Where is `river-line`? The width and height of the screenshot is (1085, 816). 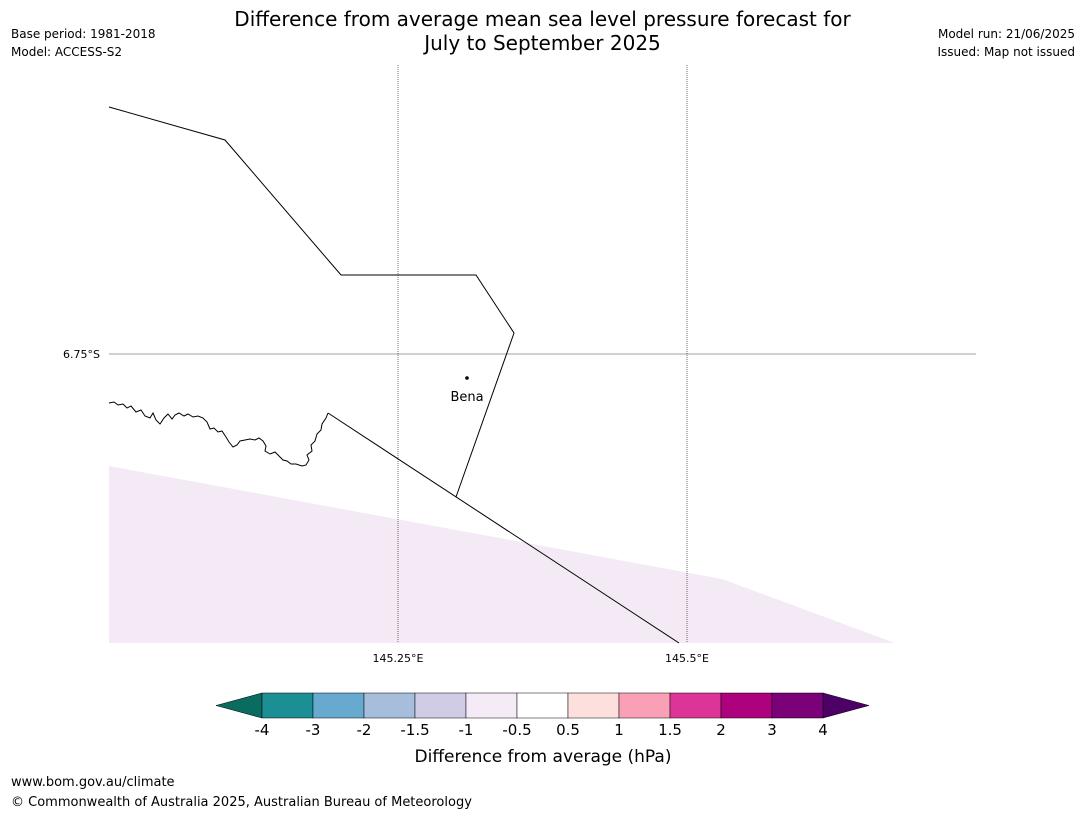
river-line is located at coordinates (218, 434).